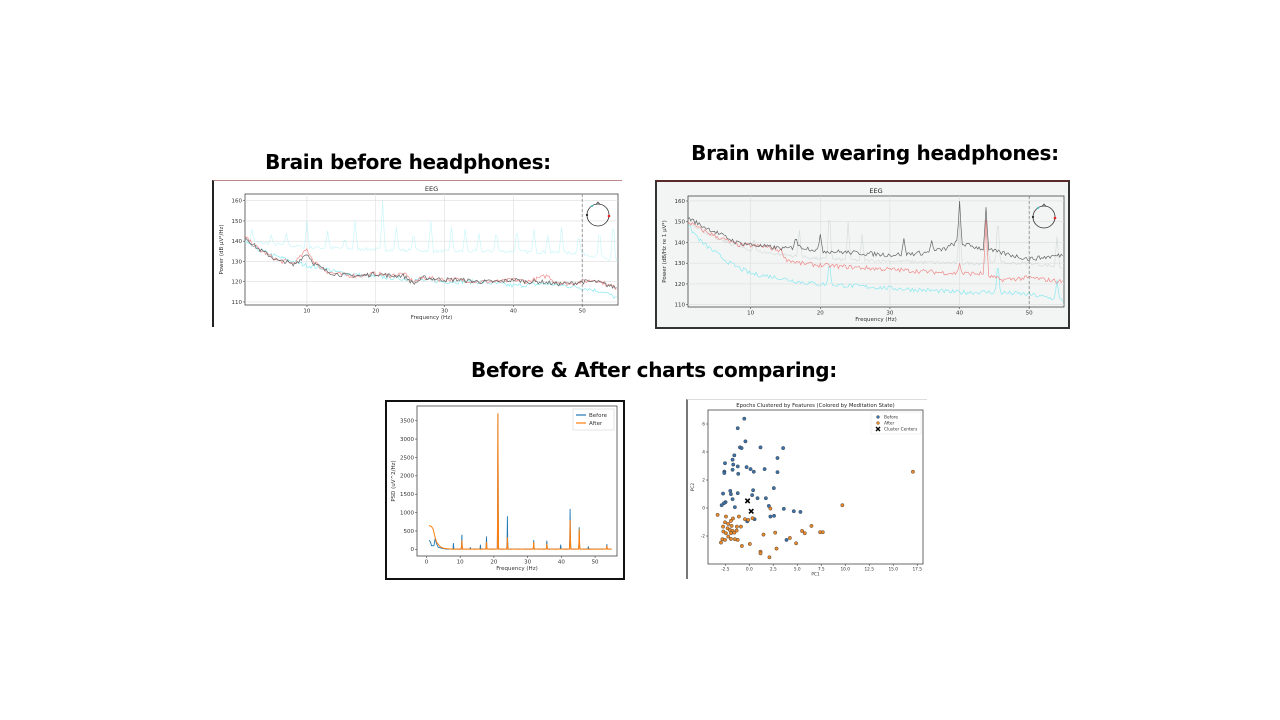  I want to click on x-tick-label: 10, so click(750, 314).